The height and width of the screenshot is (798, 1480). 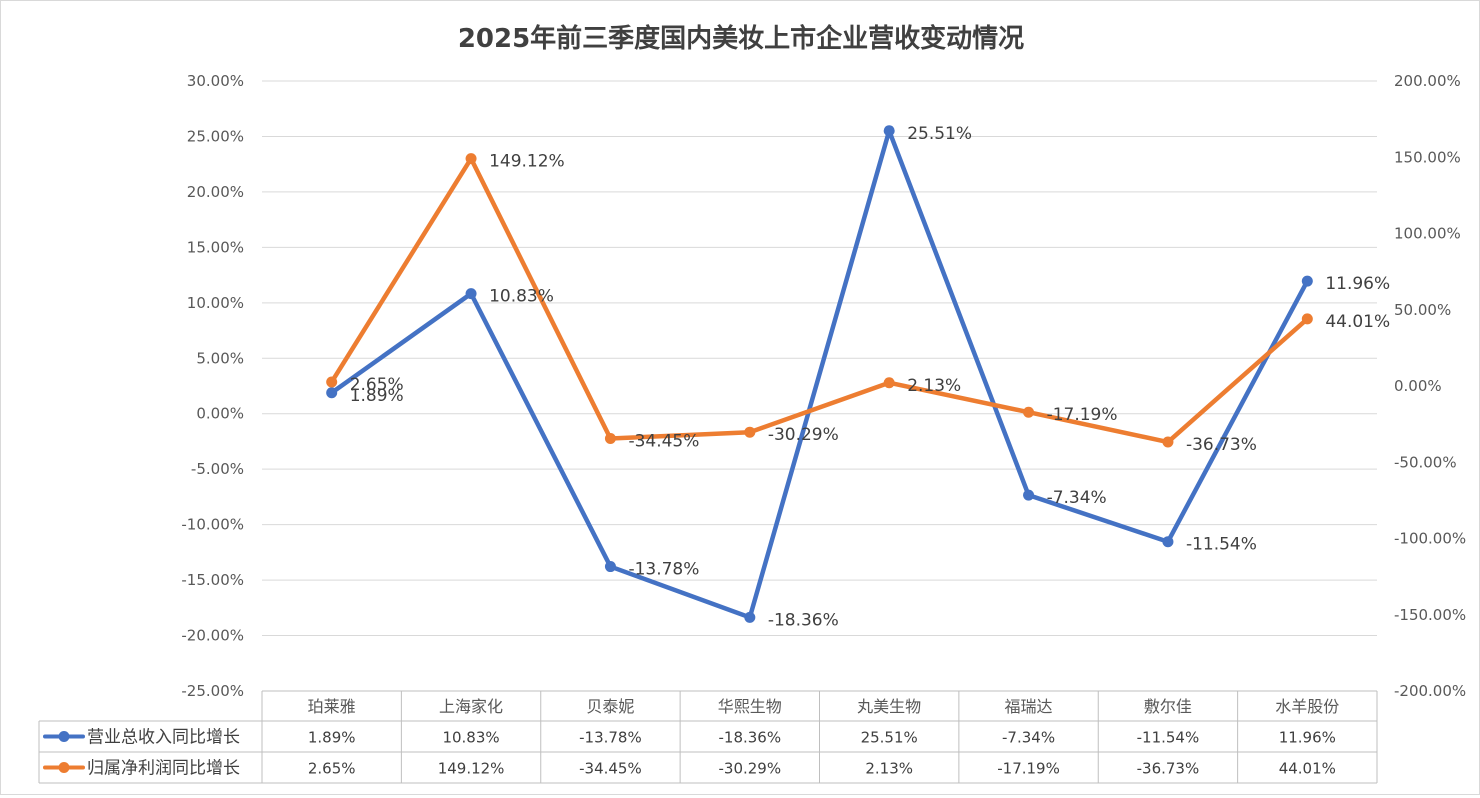 I want to click on data-label: -17.19%, so click(x=1082, y=415).